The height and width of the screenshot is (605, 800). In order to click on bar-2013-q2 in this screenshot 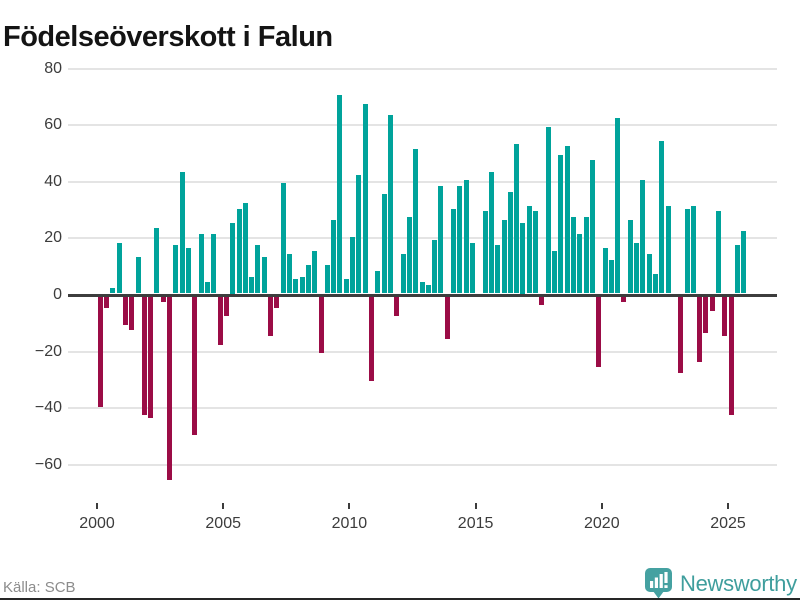, I will do `click(435, 266)`.